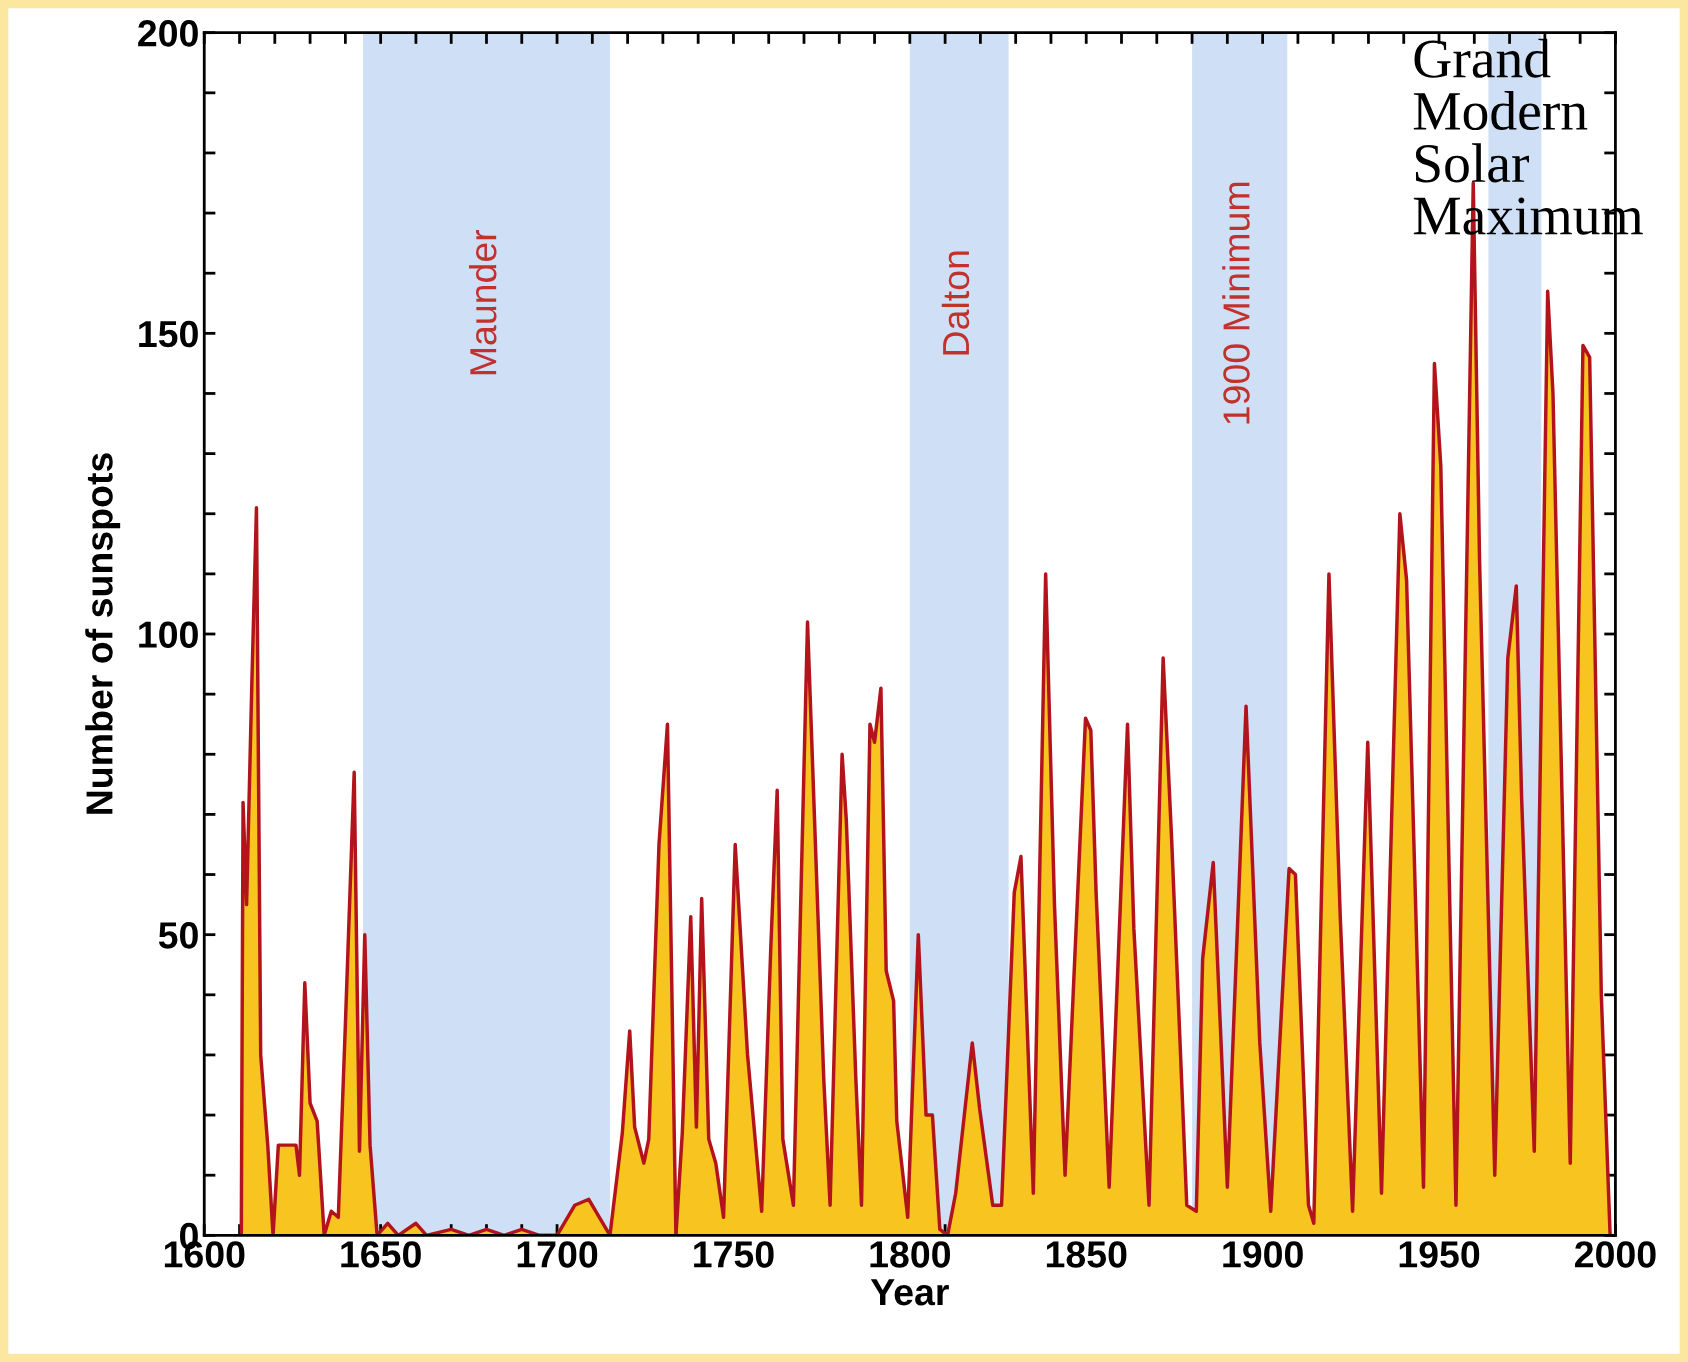 This screenshot has height=1362, width=1688. I want to click on x-tick-label: 1850, so click(1086, 1254).